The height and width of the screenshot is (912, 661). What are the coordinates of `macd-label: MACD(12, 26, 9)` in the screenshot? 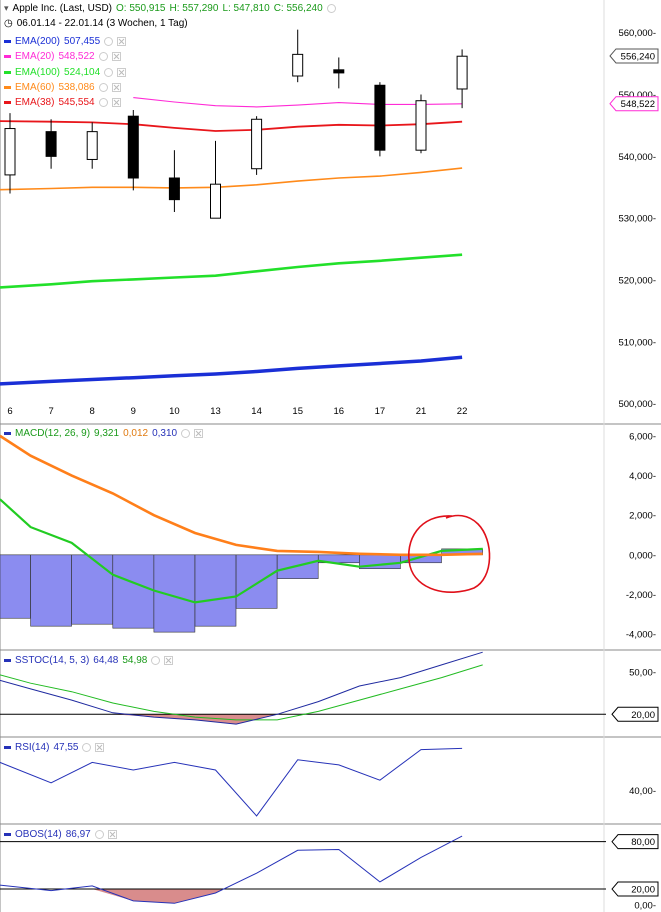 It's located at (53, 433).